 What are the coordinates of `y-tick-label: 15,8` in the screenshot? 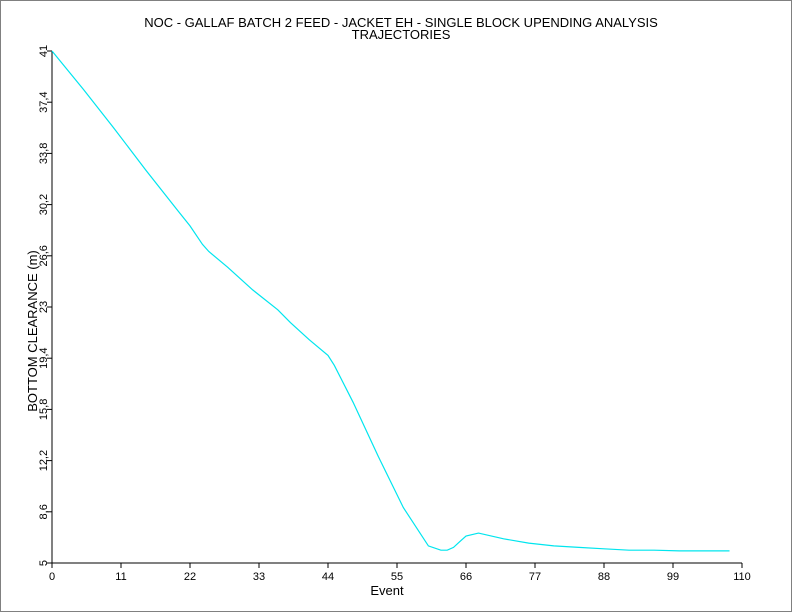 It's located at (44, 409).